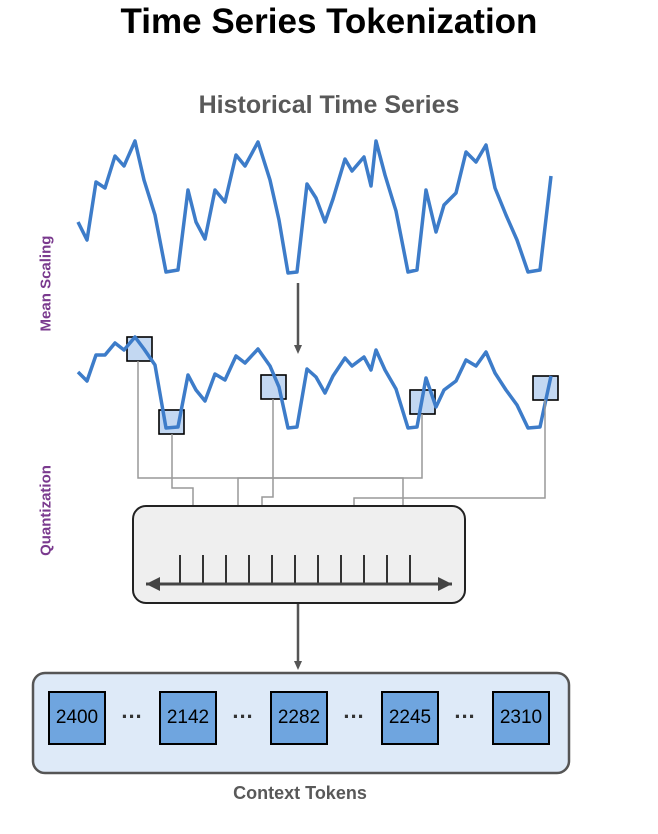 The image size is (658, 834). What do you see at coordinates (329, 105) in the screenshot?
I see `series-heading: Historical Time Series` at bounding box center [329, 105].